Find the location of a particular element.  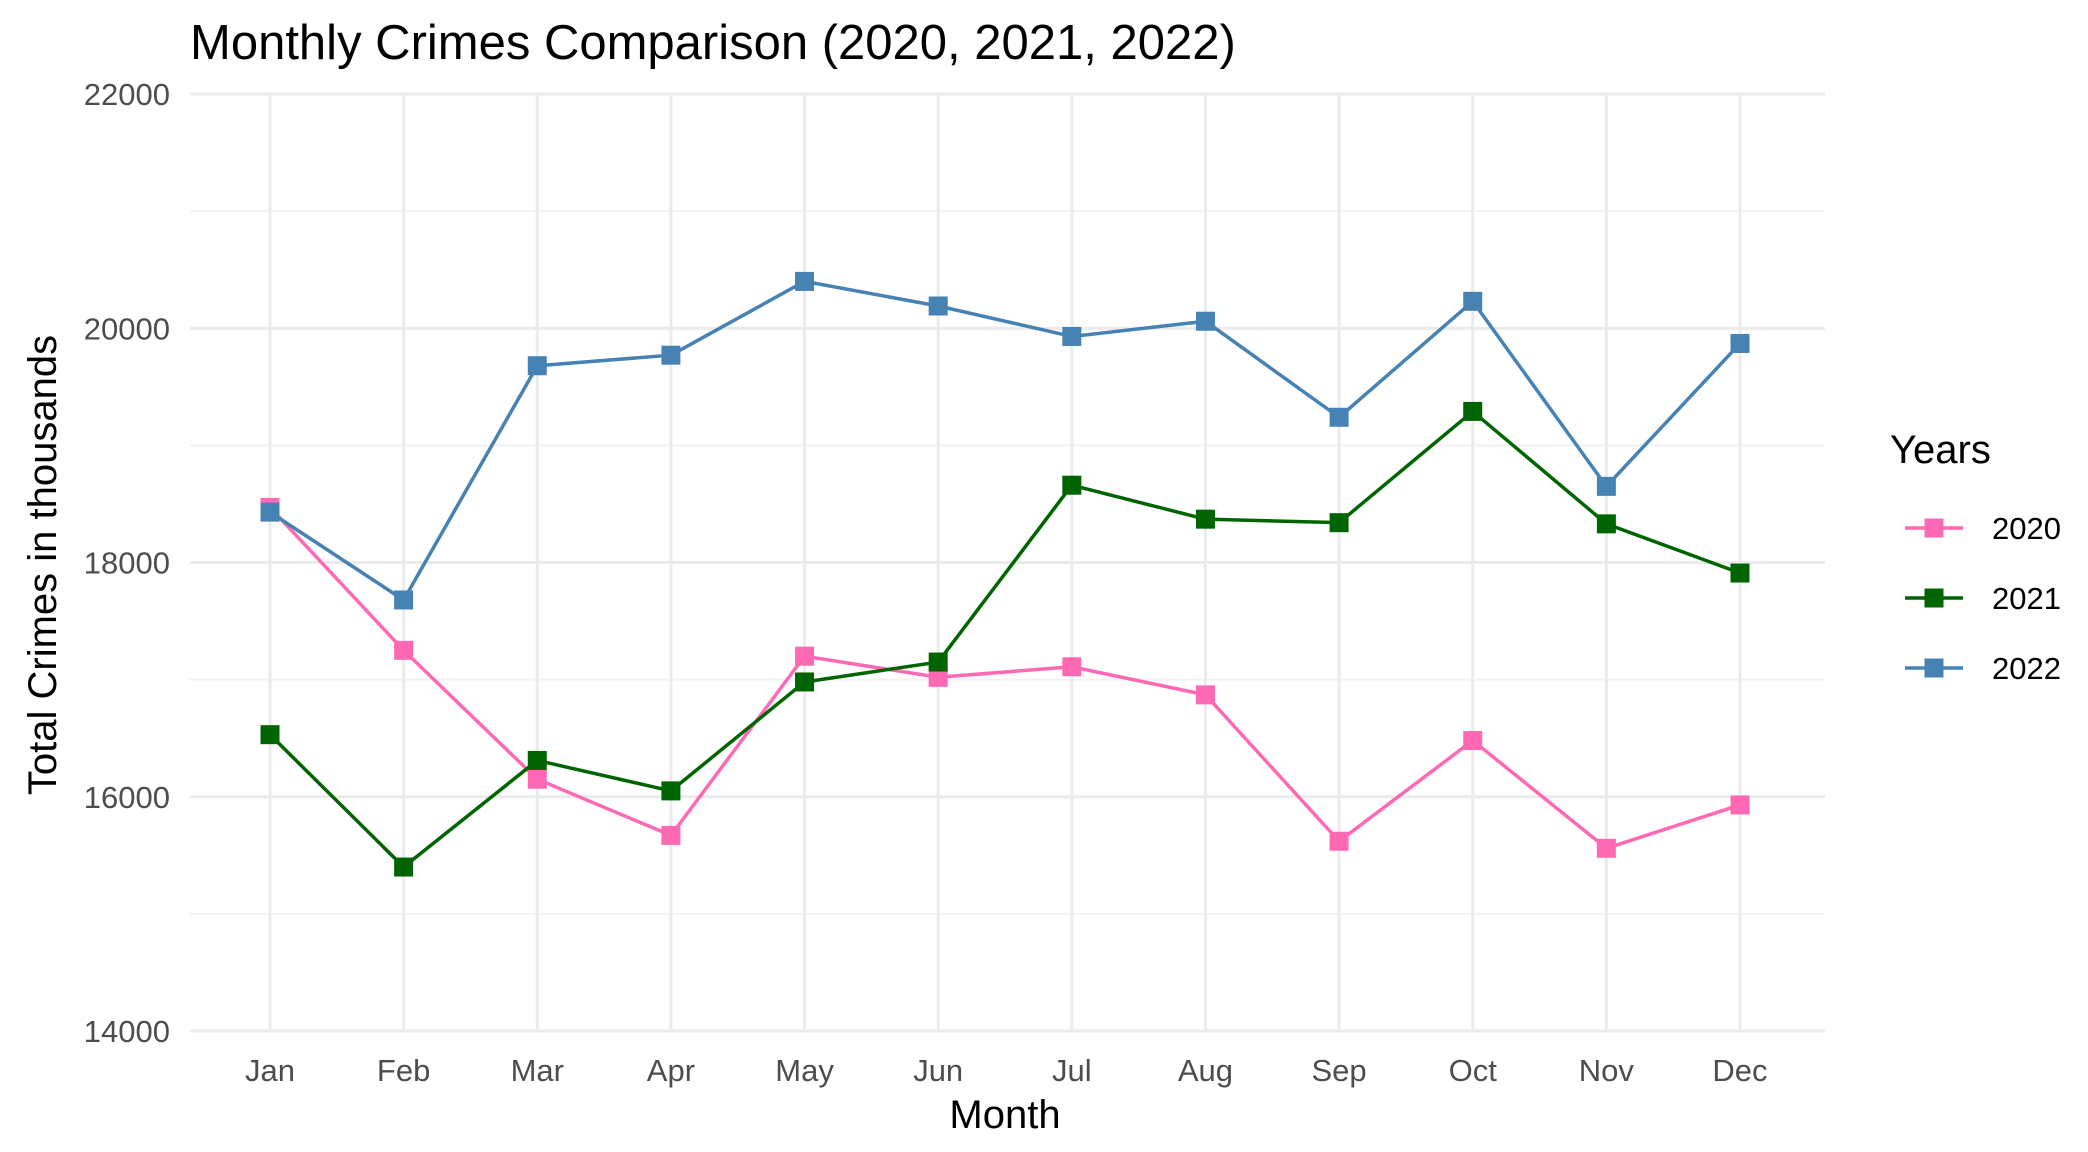

x-tick-label: Apr is located at coordinates (671, 1070).